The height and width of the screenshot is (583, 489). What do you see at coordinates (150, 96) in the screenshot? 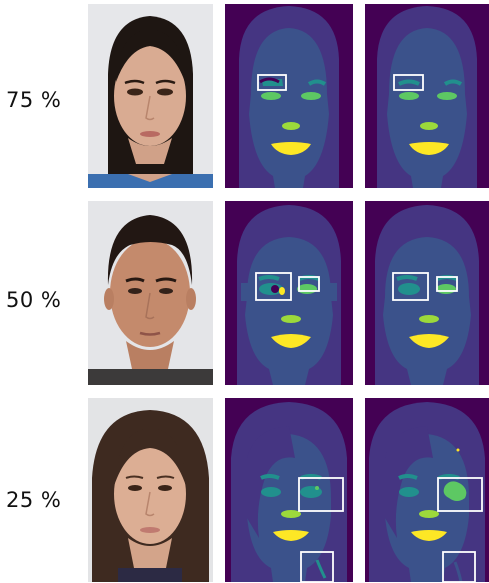
I see `face-photo-row1` at bounding box center [150, 96].